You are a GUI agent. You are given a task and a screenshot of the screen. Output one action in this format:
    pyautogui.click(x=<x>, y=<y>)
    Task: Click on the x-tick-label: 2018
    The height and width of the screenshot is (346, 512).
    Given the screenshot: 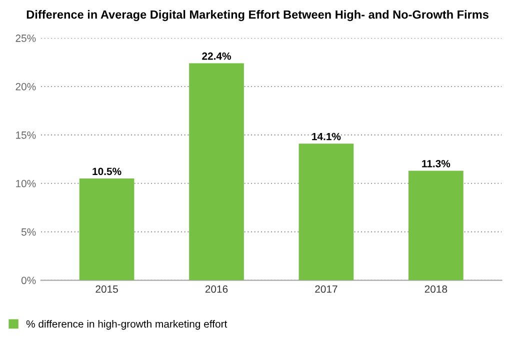 What is the action you would take?
    pyautogui.click(x=436, y=289)
    